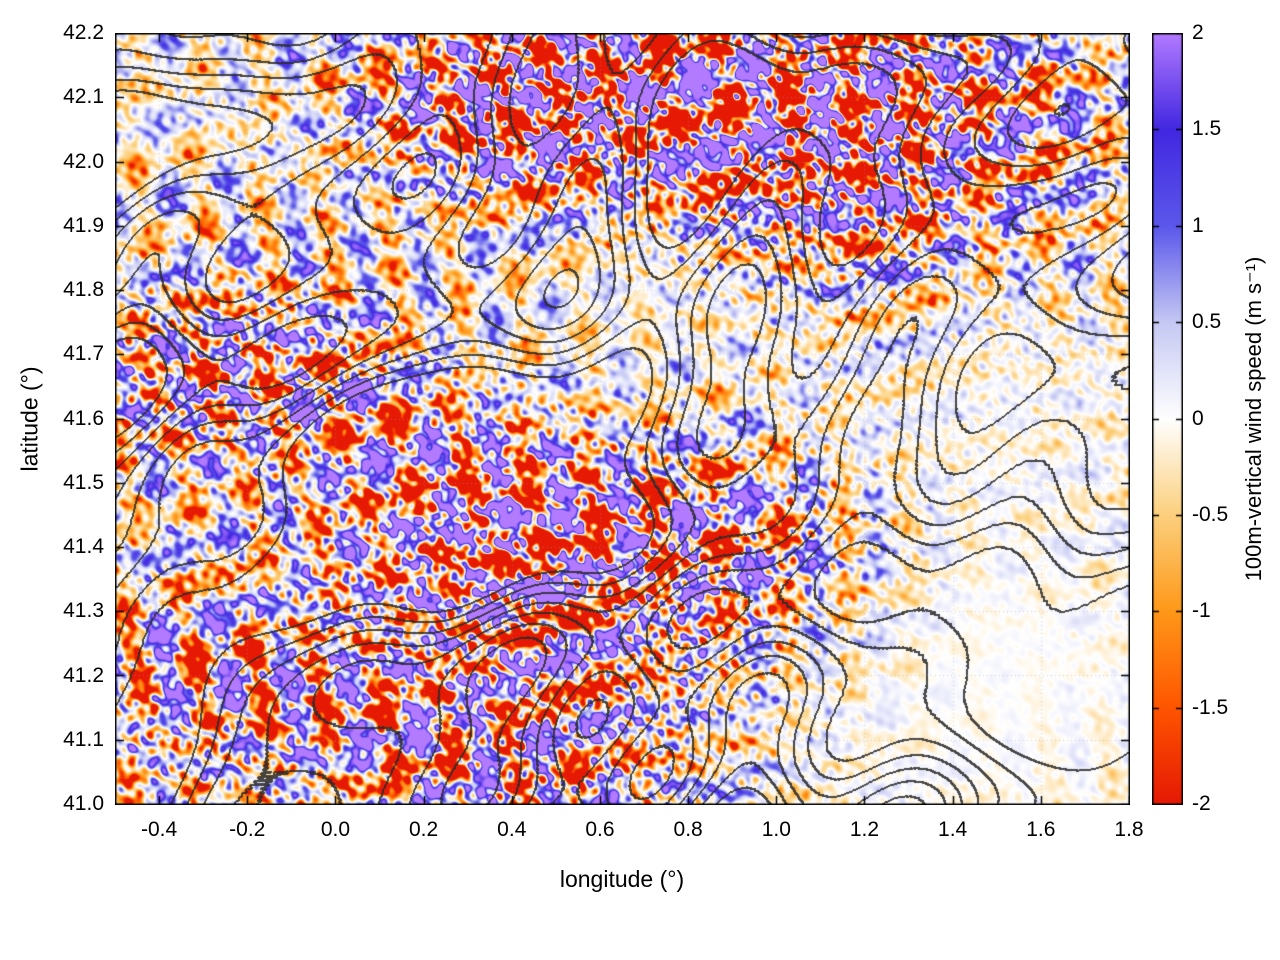 The width and height of the screenshot is (1280, 960). What do you see at coordinates (1201, 611) in the screenshot?
I see `colorbar-tick-label: -1` at bounding box center [1201, 611].